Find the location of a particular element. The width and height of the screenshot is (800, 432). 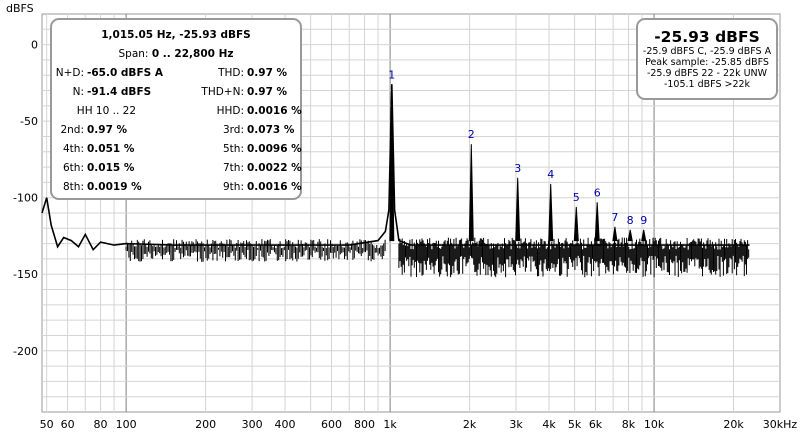

h6-label: 6th: is located at coordinates (73, 168).